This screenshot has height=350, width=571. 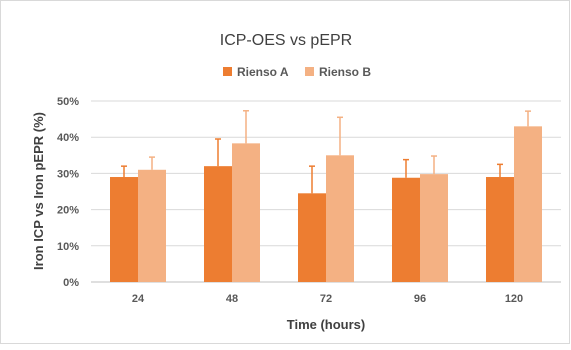 What do you see at coordinates (297, 72) in the screenshot?
I see `legend: Rienso A Rienso B` at bounding box center [297, 72].